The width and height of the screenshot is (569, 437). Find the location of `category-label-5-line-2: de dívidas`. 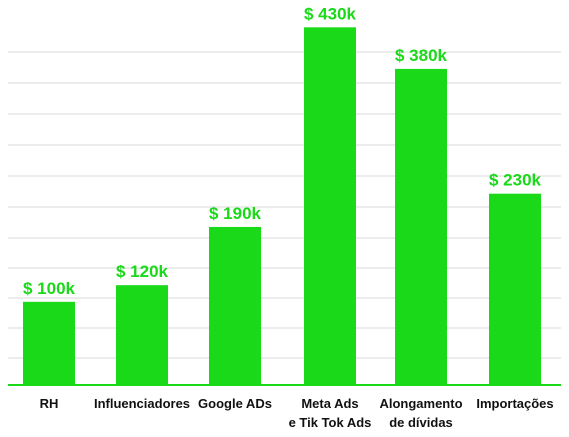

category-label-5-line-2: de dívidas is located at coordinates (421, 422).